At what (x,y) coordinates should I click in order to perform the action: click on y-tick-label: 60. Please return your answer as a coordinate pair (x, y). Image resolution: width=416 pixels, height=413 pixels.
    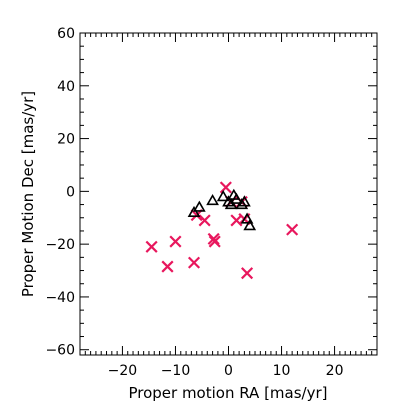
    Looking at the image, I should click on (66, 34).